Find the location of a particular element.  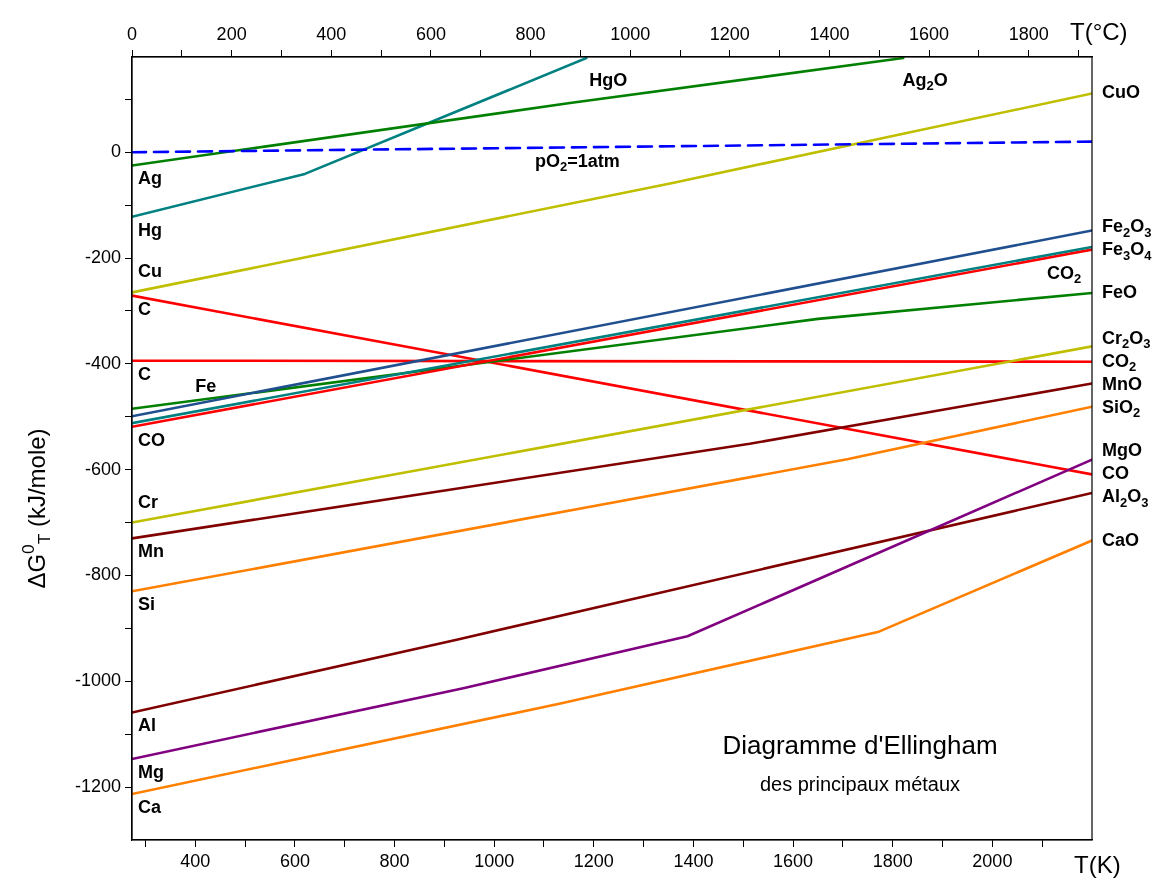

y-axis-title: ΔG0T (kJ/mole) is located at coordinates (36, 508).